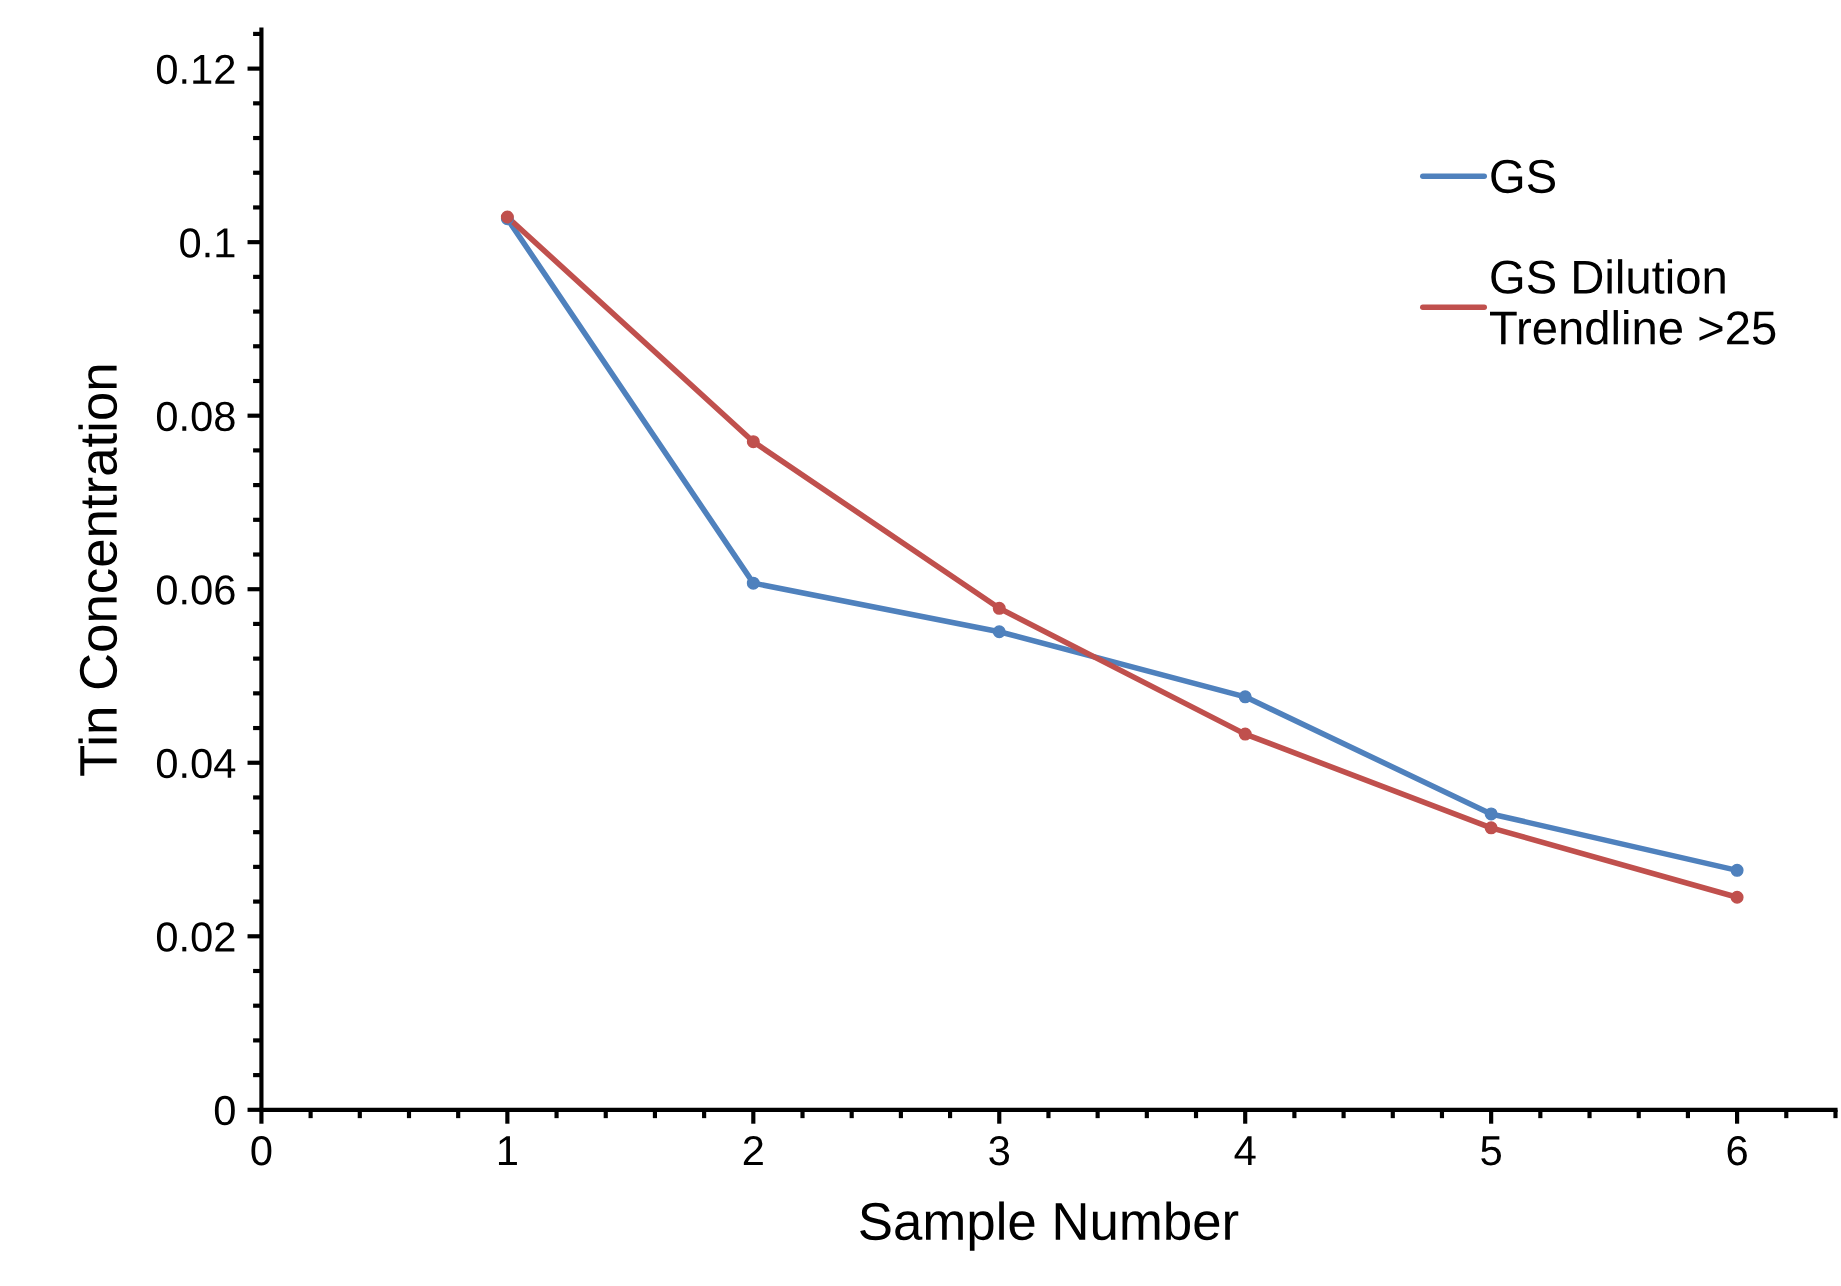 Image resolution: width=1841 pixels, height=1286 pixels. Describe the element at coordinates (1049, 1226) in the screenshot. I see `x-axis-title: Sample Number` at that location.